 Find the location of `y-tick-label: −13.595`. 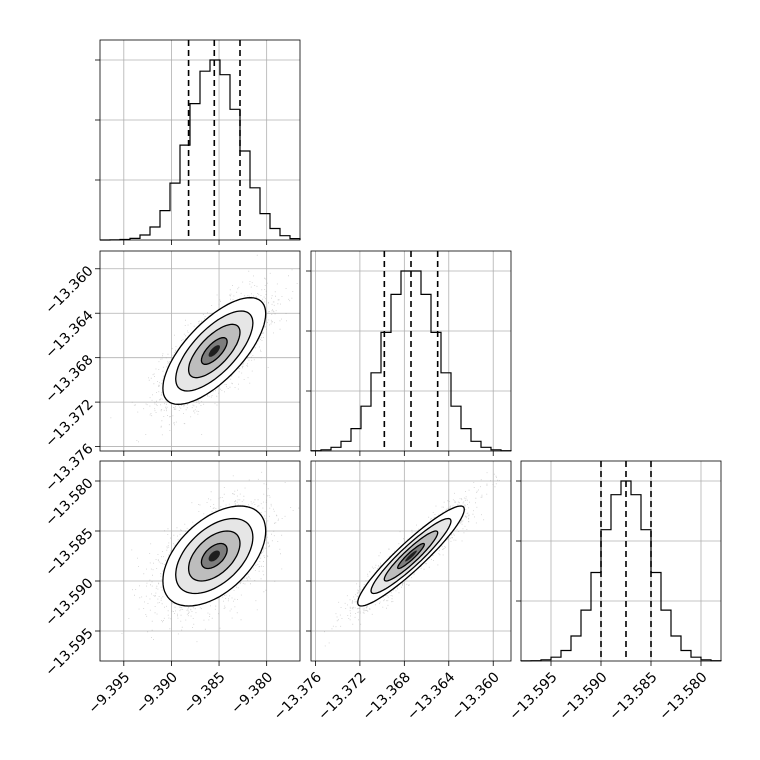

y-tick-label: −13.595 is located at coordinates (69, 652).